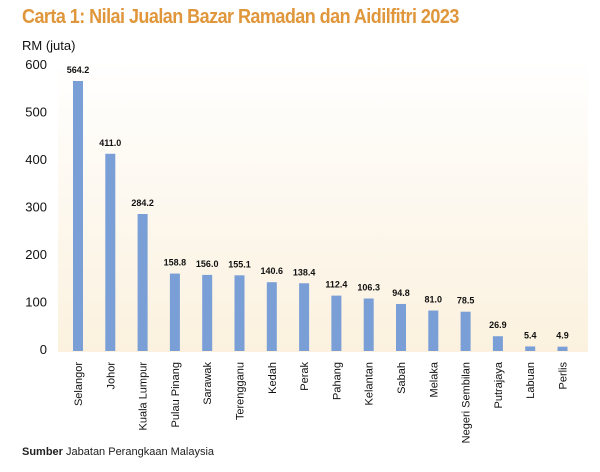  What do you see at coordinates (273, 378) in the screenshot?
I see `x-tick-label: Kedah` at bounding box center [273, 378].